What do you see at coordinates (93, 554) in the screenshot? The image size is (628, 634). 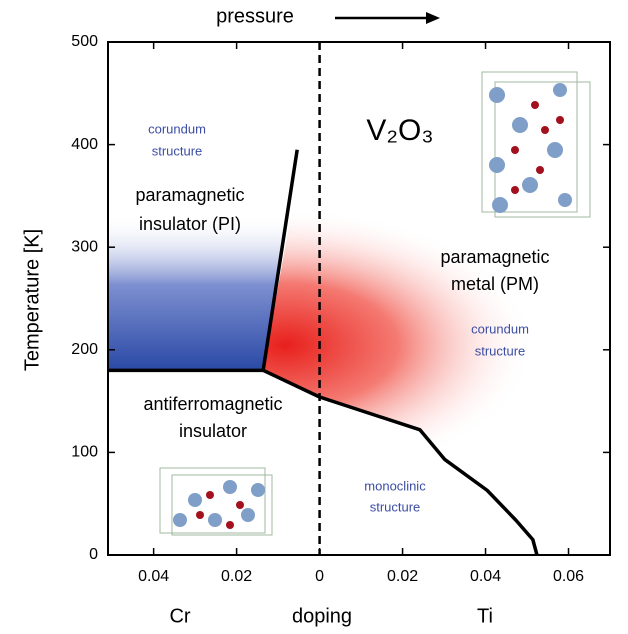 I see `y-tick-label: 0` at bounding box center [93, 554].